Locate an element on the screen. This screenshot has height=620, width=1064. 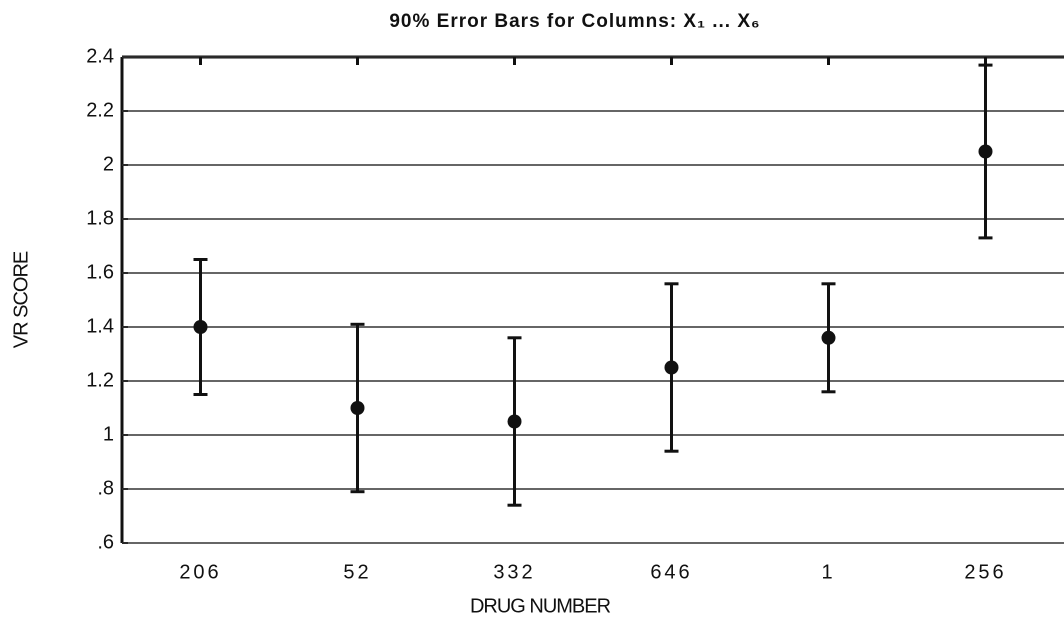
y-tick-label: 1.4 is located at coordinates (100, 326).